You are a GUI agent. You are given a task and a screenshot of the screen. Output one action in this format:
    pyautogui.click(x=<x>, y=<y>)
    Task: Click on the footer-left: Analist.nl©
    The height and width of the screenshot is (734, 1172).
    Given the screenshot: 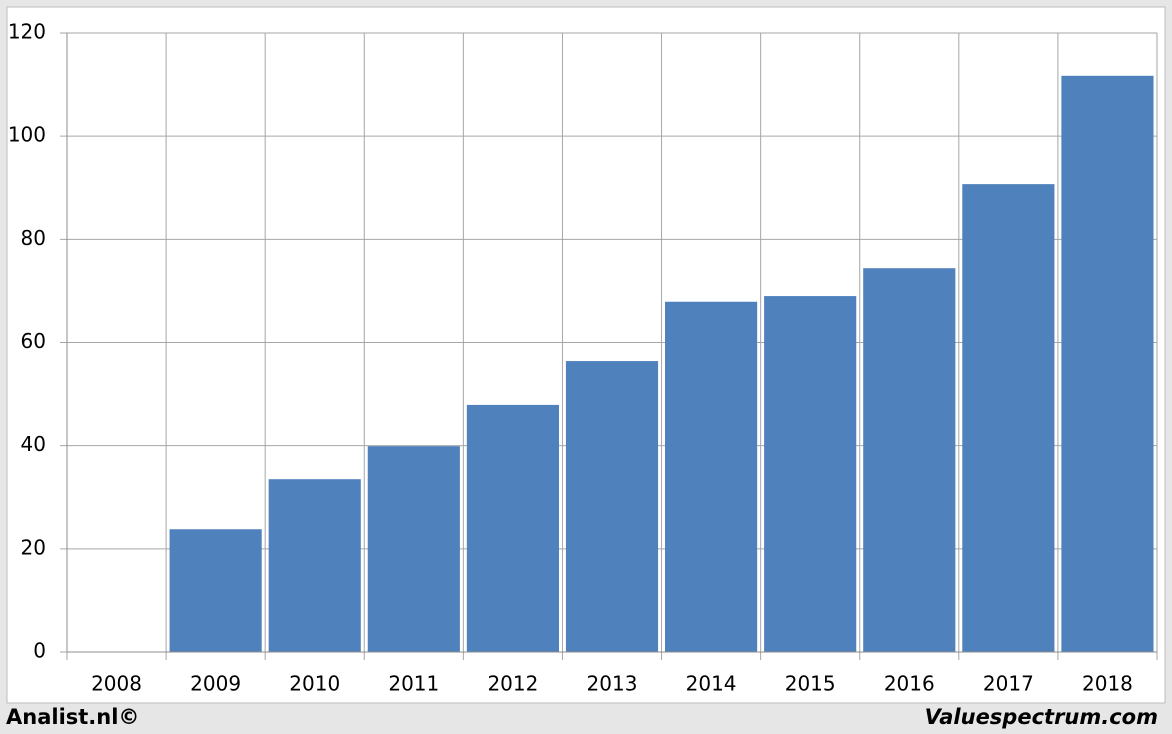 What is the action you would take?
    pyautogui.click(x=72, y=717)
    